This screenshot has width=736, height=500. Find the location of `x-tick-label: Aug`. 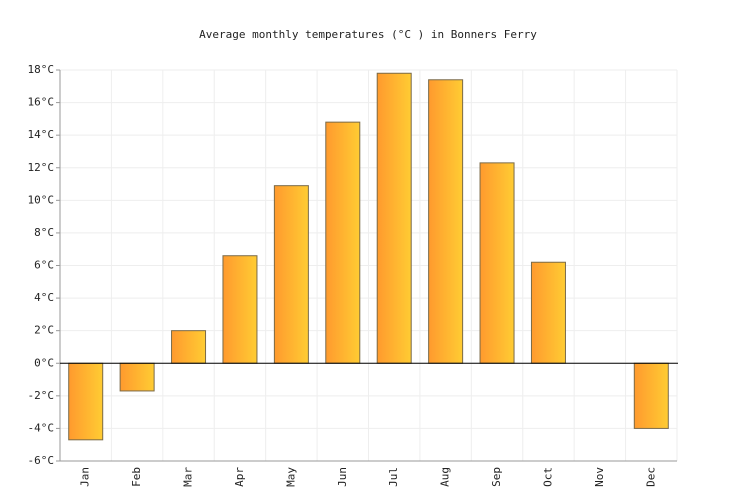

x-tick-label: Aug is located at coordinates (445, 477).